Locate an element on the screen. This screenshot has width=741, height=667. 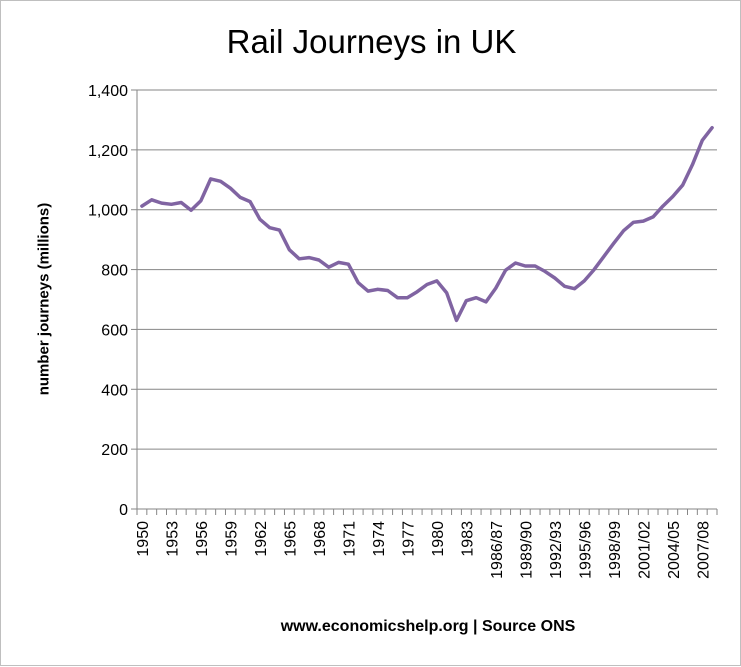
x-tick-label: 1983 is located at coordinates (467, 539).